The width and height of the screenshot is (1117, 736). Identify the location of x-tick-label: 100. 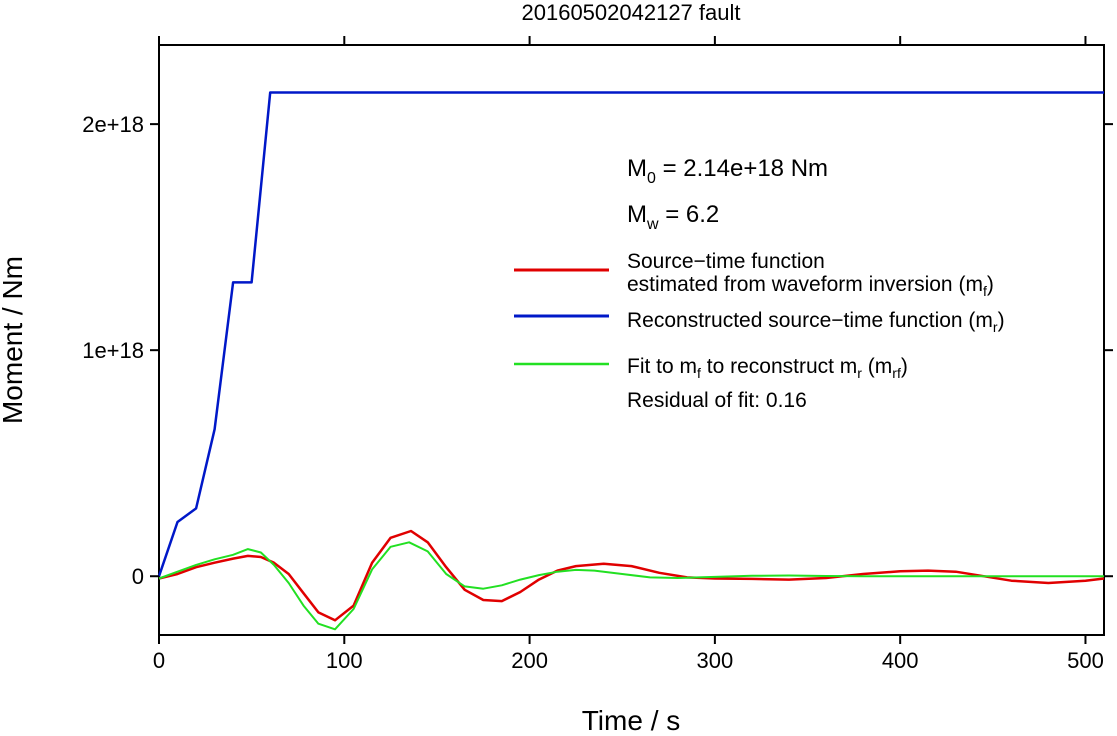
(344, 660).